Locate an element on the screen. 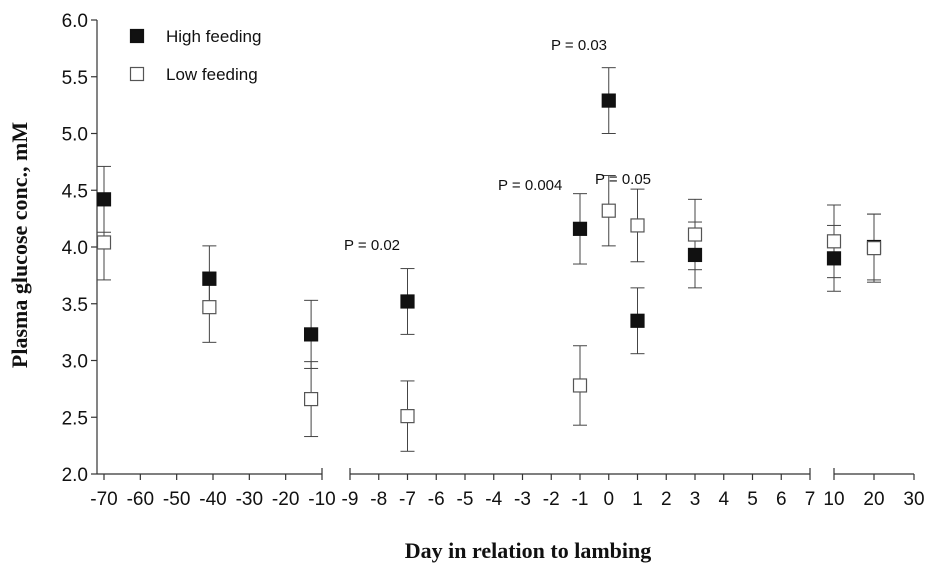 The image size is (940, 566). legend-marker-high is located at coordinates (137, 36).